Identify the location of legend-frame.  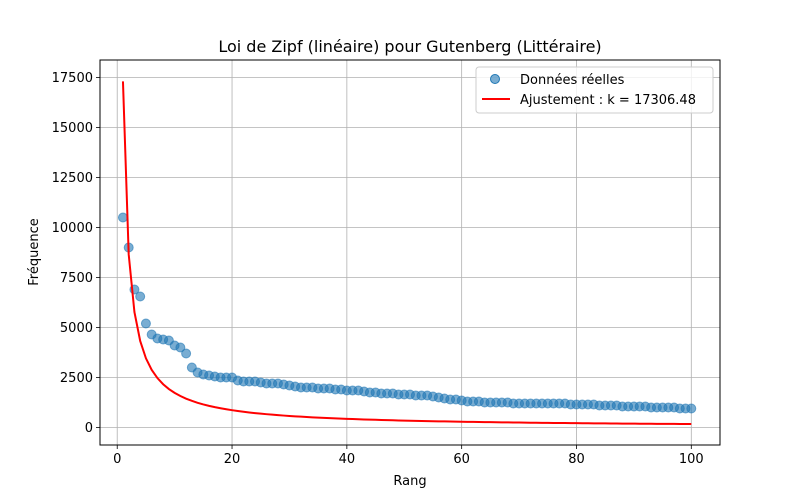
(594, 90).